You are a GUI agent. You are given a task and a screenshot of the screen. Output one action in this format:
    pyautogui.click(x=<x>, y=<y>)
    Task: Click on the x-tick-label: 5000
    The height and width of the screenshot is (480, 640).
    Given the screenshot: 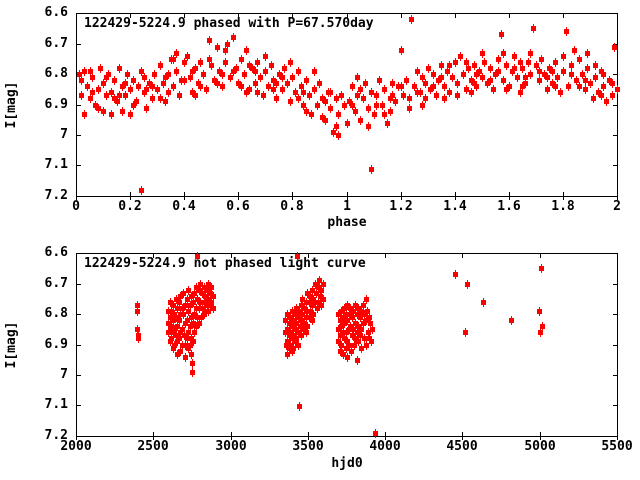 What is the action you would take?
    pyautogui.click(x=540, y=446)
    